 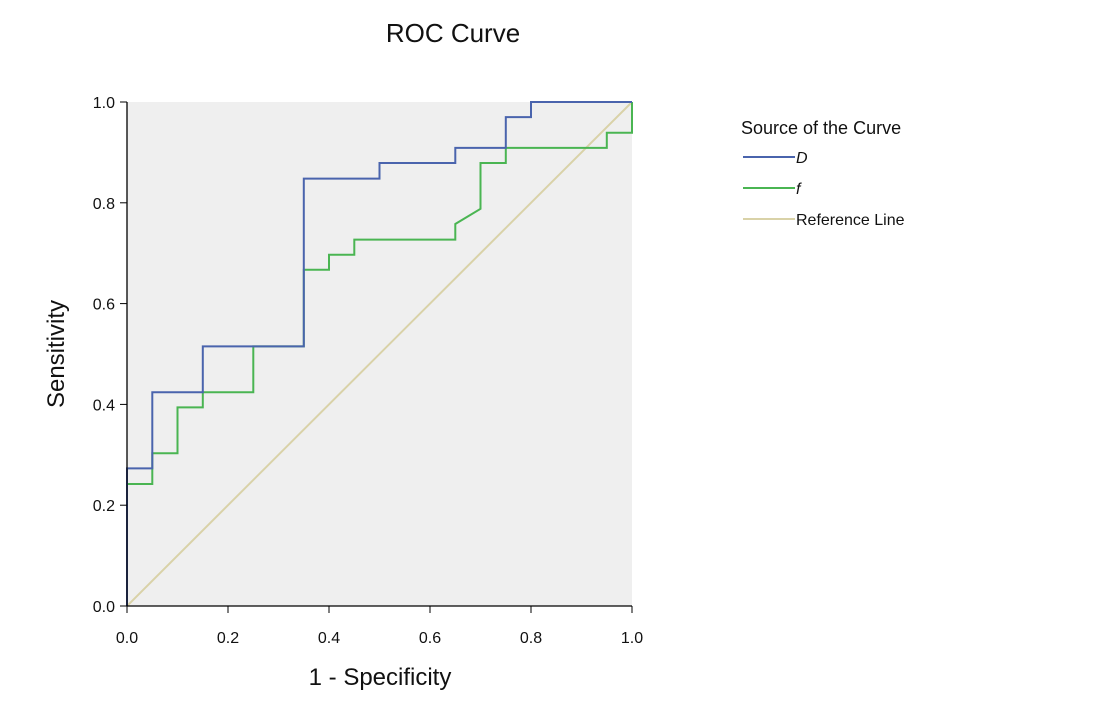 What do you see at coordinates (104, 405) in the screenshot?
I see `y-tick-label: 0.4` at bounding box center [104, 405].